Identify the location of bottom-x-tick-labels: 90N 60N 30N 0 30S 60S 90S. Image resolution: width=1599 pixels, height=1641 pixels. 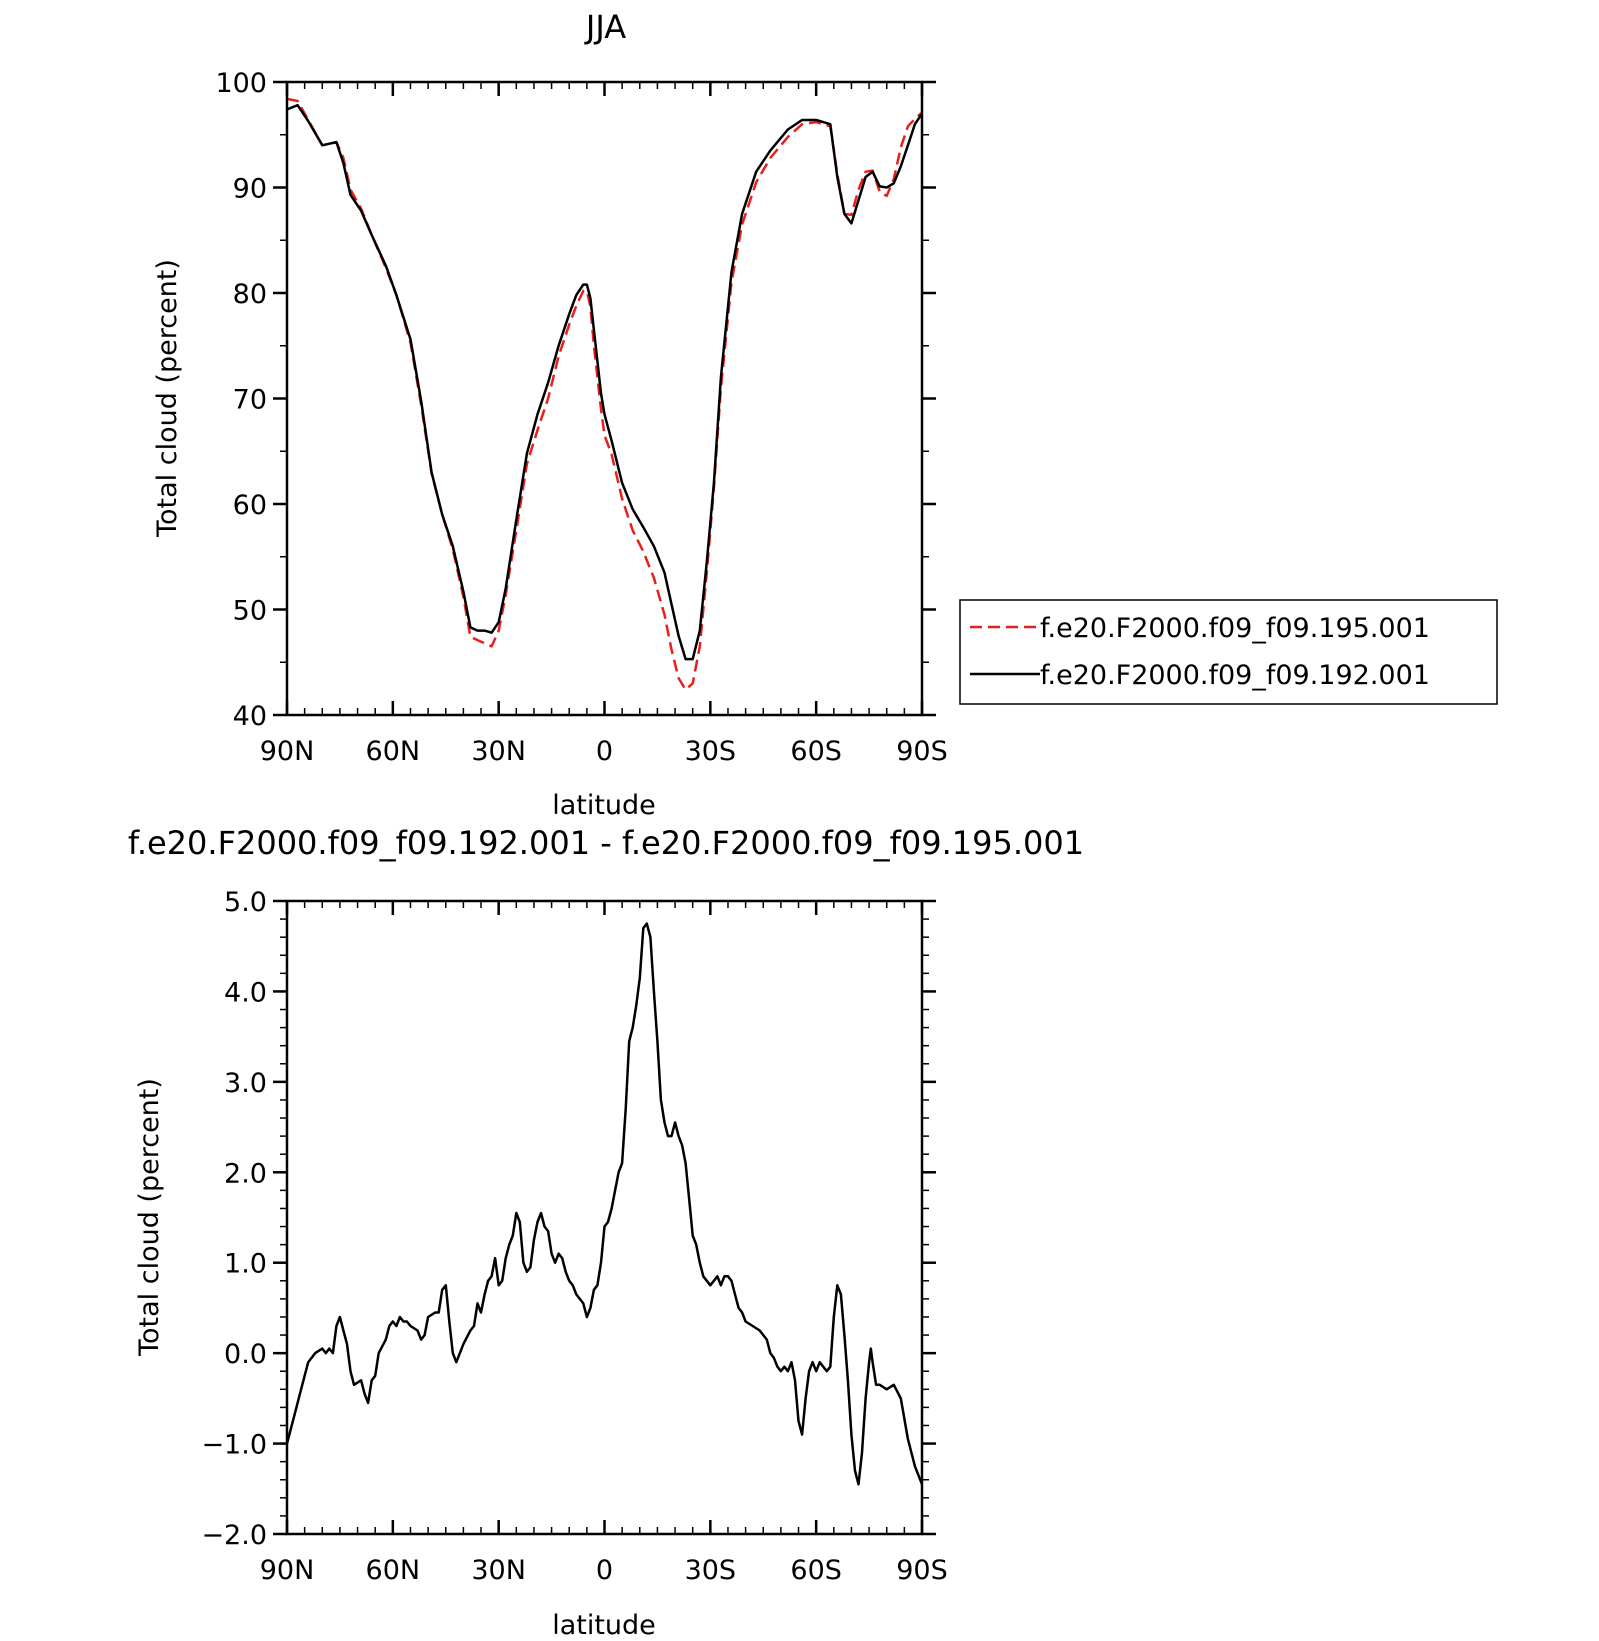
(604, 1570).